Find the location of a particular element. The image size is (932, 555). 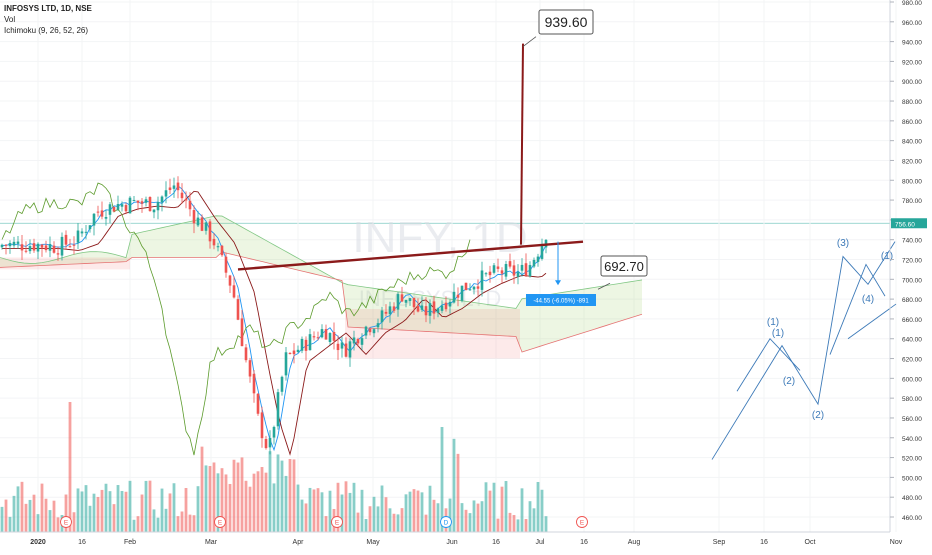

time-tick-label: Mar is located at coordinates (211, 542).